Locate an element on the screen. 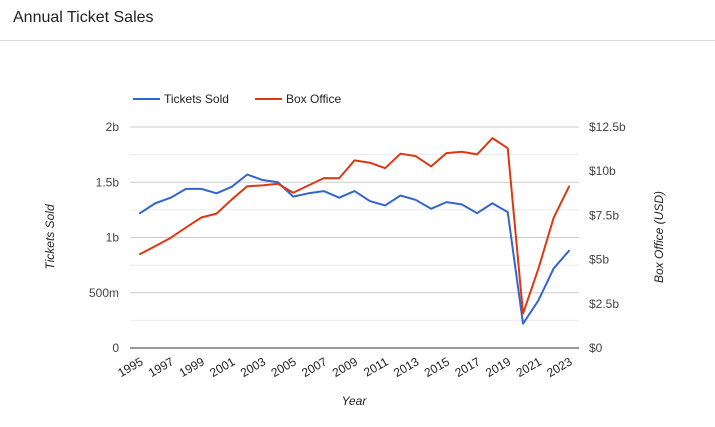  legend-label-box-office: Box Office is located at coordinates (313, 99).